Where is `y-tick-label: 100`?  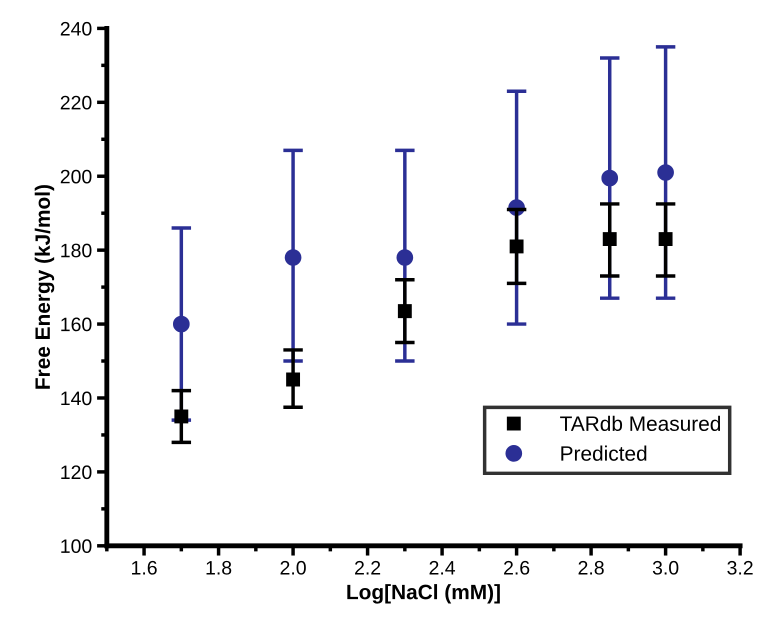 y-tick-label: 100 is located at coordinates (76, 546).